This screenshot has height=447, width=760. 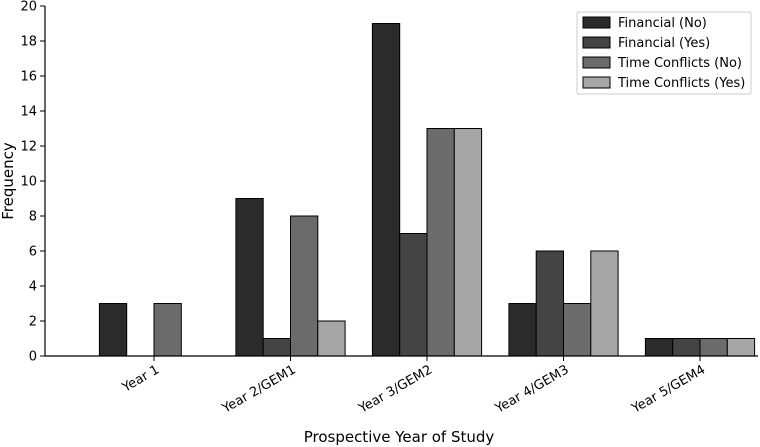 I want to click on y-tick-label: 10, so click(x=28, y=182).